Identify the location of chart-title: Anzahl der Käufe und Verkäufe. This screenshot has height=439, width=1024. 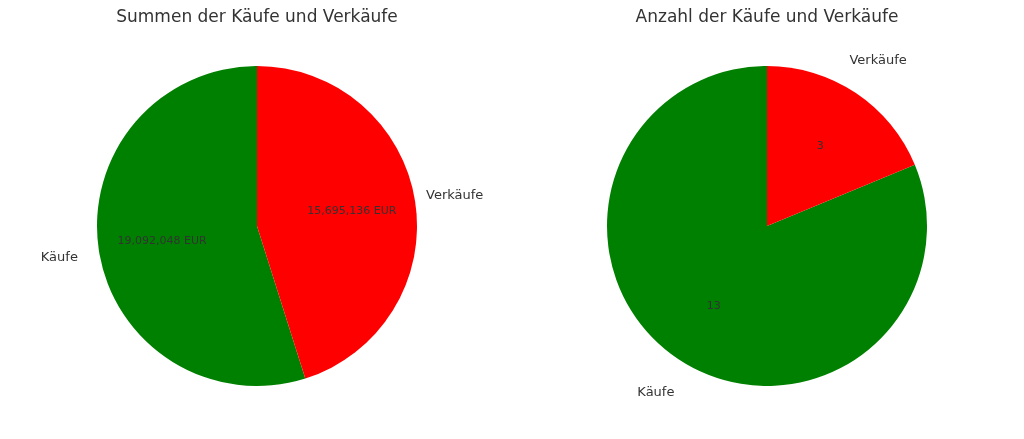
(767, 16).